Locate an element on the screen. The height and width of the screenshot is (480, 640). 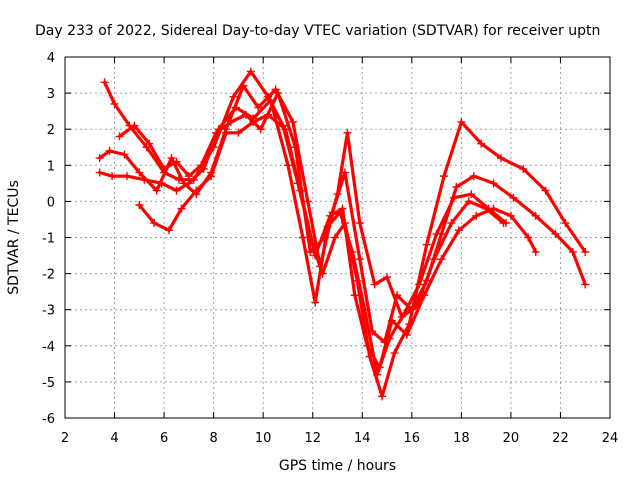
x-tick-label: 10 is located at coordinates (263, 438).